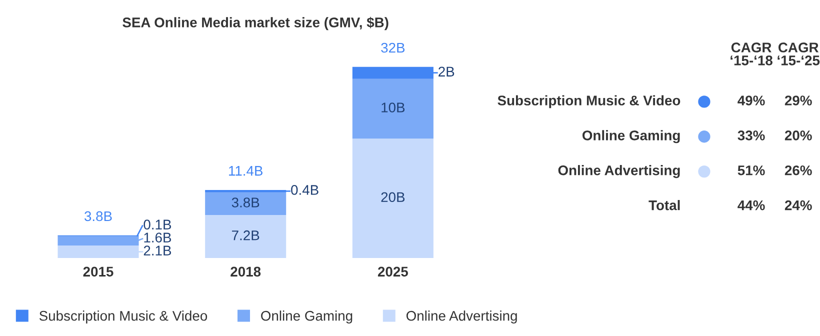  What do you see at coordinates (798, 205) in the screenshot?
I see `data-label: 24%` at bounding box center [798, 205].